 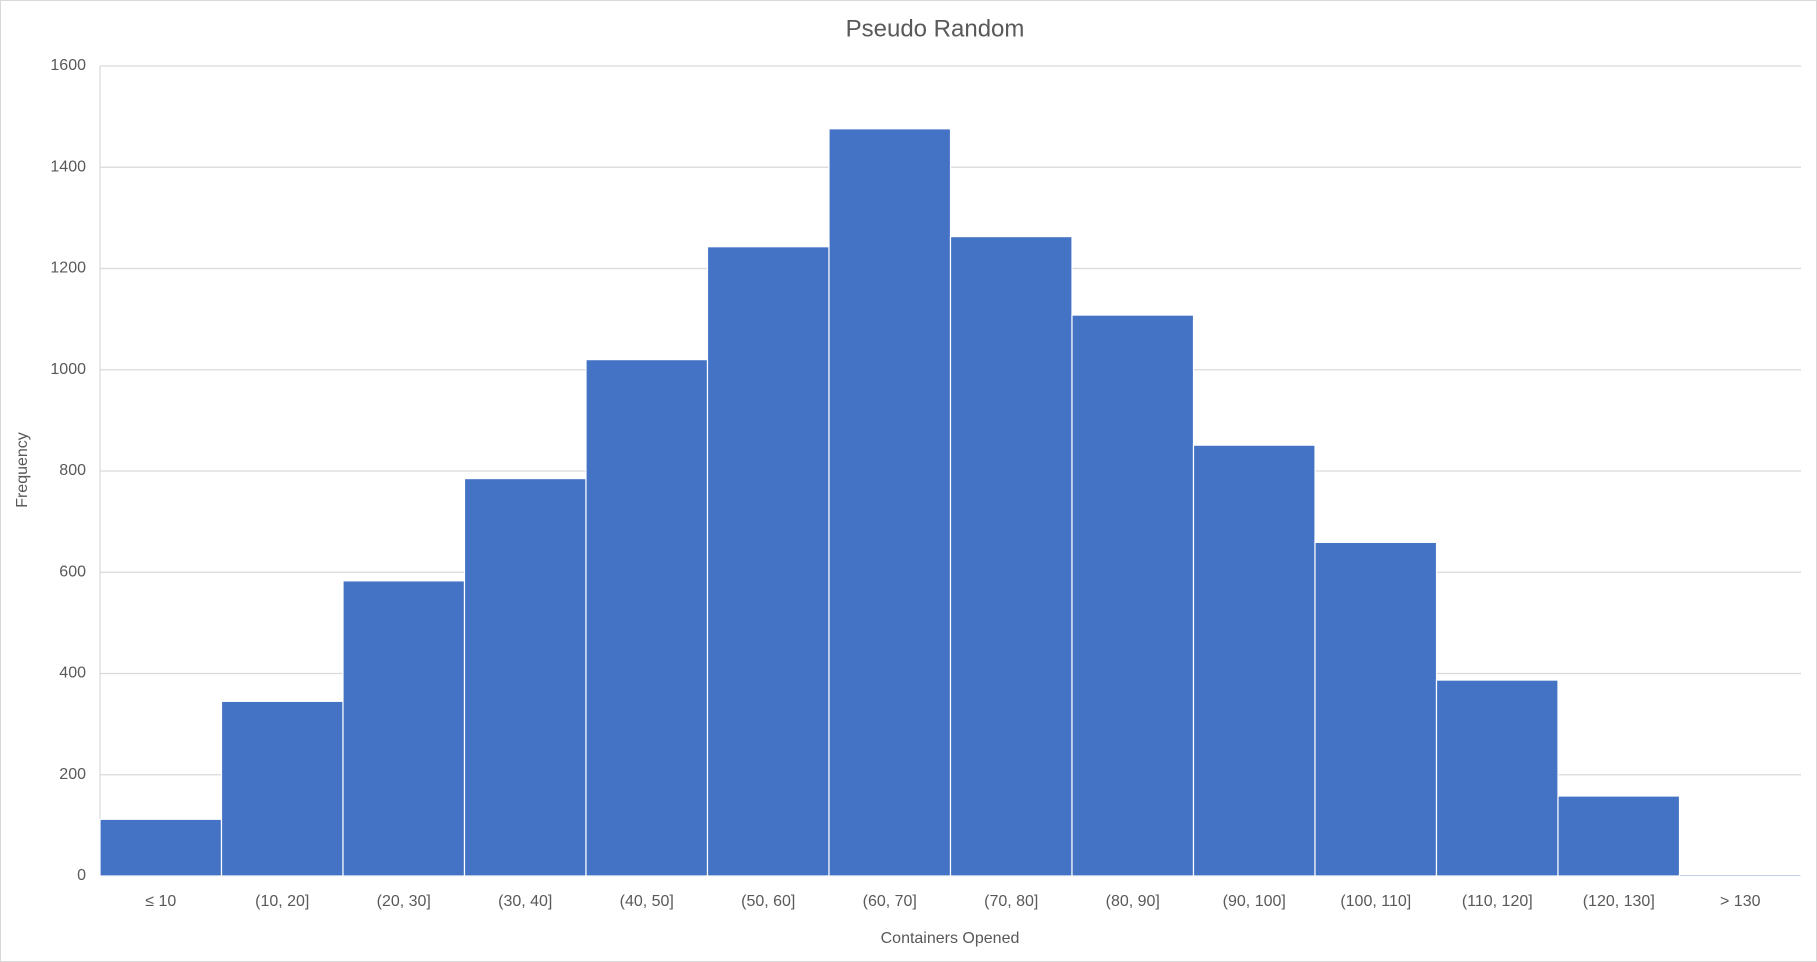 What do you see at coordinates (68, 65) in the screenshot?
I see `y-tick-label: 1600` at bounding box center [68, 65].